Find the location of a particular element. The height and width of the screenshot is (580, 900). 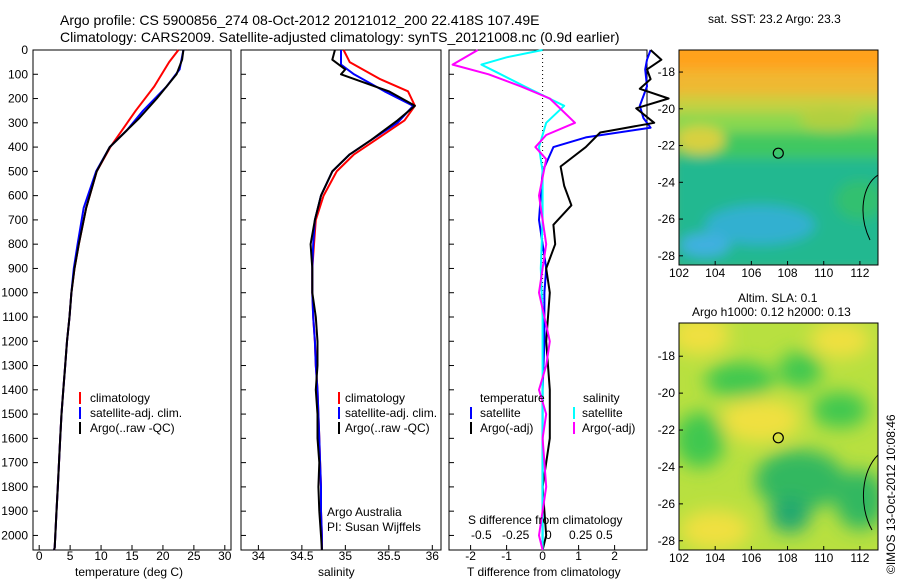

temperature-x-axis: 0 5 10 15 20 25 30 is located at coordinates (134, 554).